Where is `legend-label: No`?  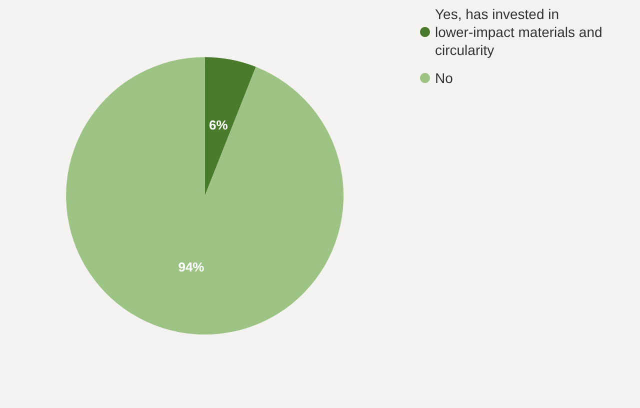 legend-label: No is located at coordinates (444, 78).